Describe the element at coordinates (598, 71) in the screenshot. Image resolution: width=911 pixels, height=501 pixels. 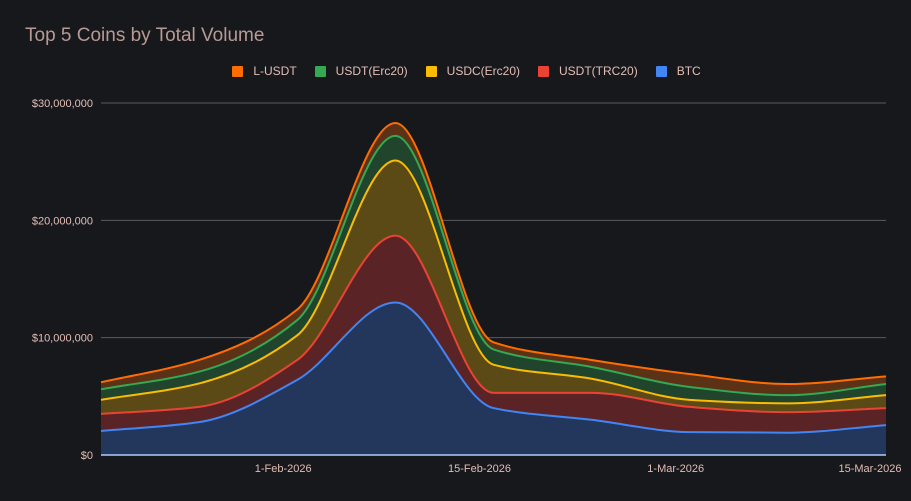
I see `legend-label: USDT(TRC20)` at that location.